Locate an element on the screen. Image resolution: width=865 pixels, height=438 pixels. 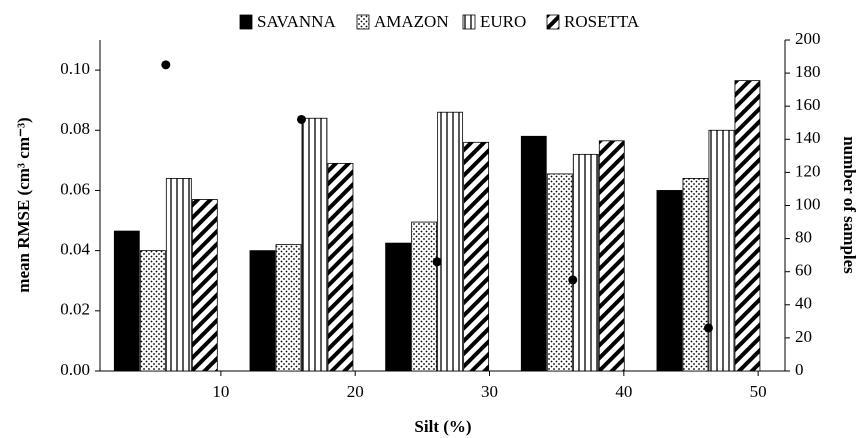
legend-label: AMAZON is located at coordinates (411, 21).